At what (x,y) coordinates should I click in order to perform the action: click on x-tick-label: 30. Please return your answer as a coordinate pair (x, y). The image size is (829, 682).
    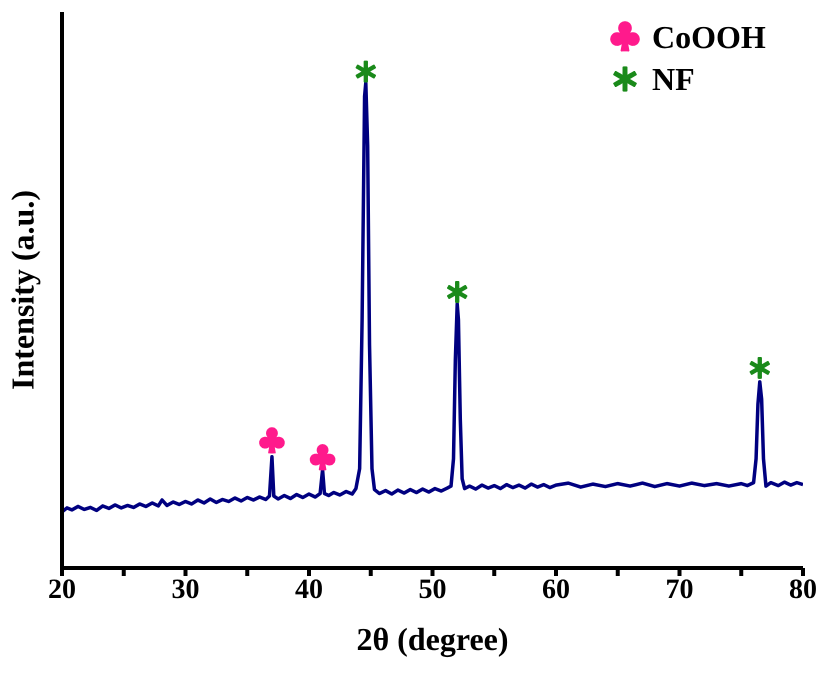
    Looking at the image, I should click on (186, 589).